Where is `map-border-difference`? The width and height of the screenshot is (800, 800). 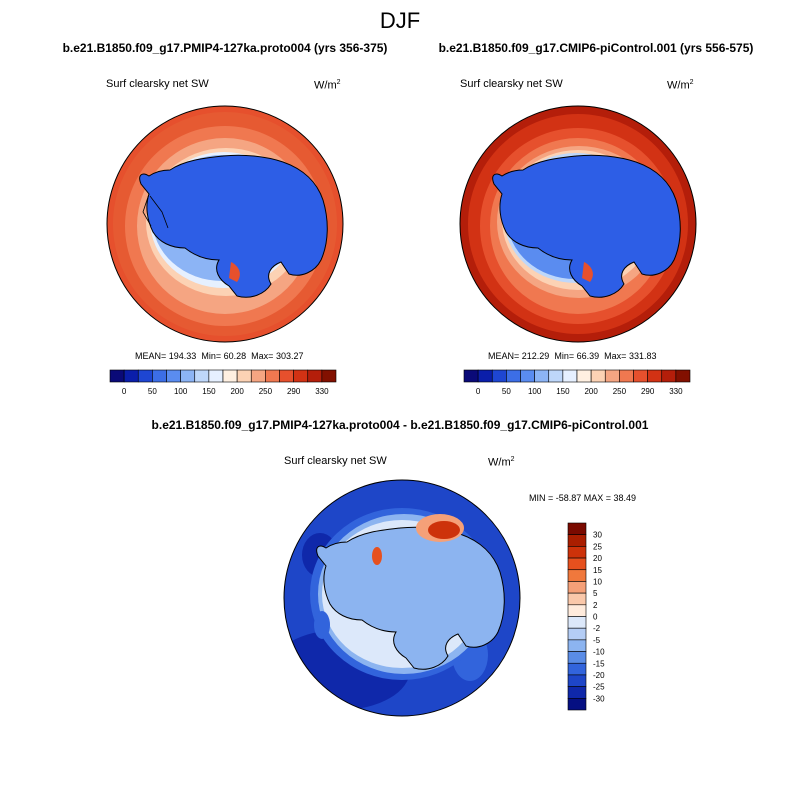
map-border-difference is located at coordinates (402, 598).